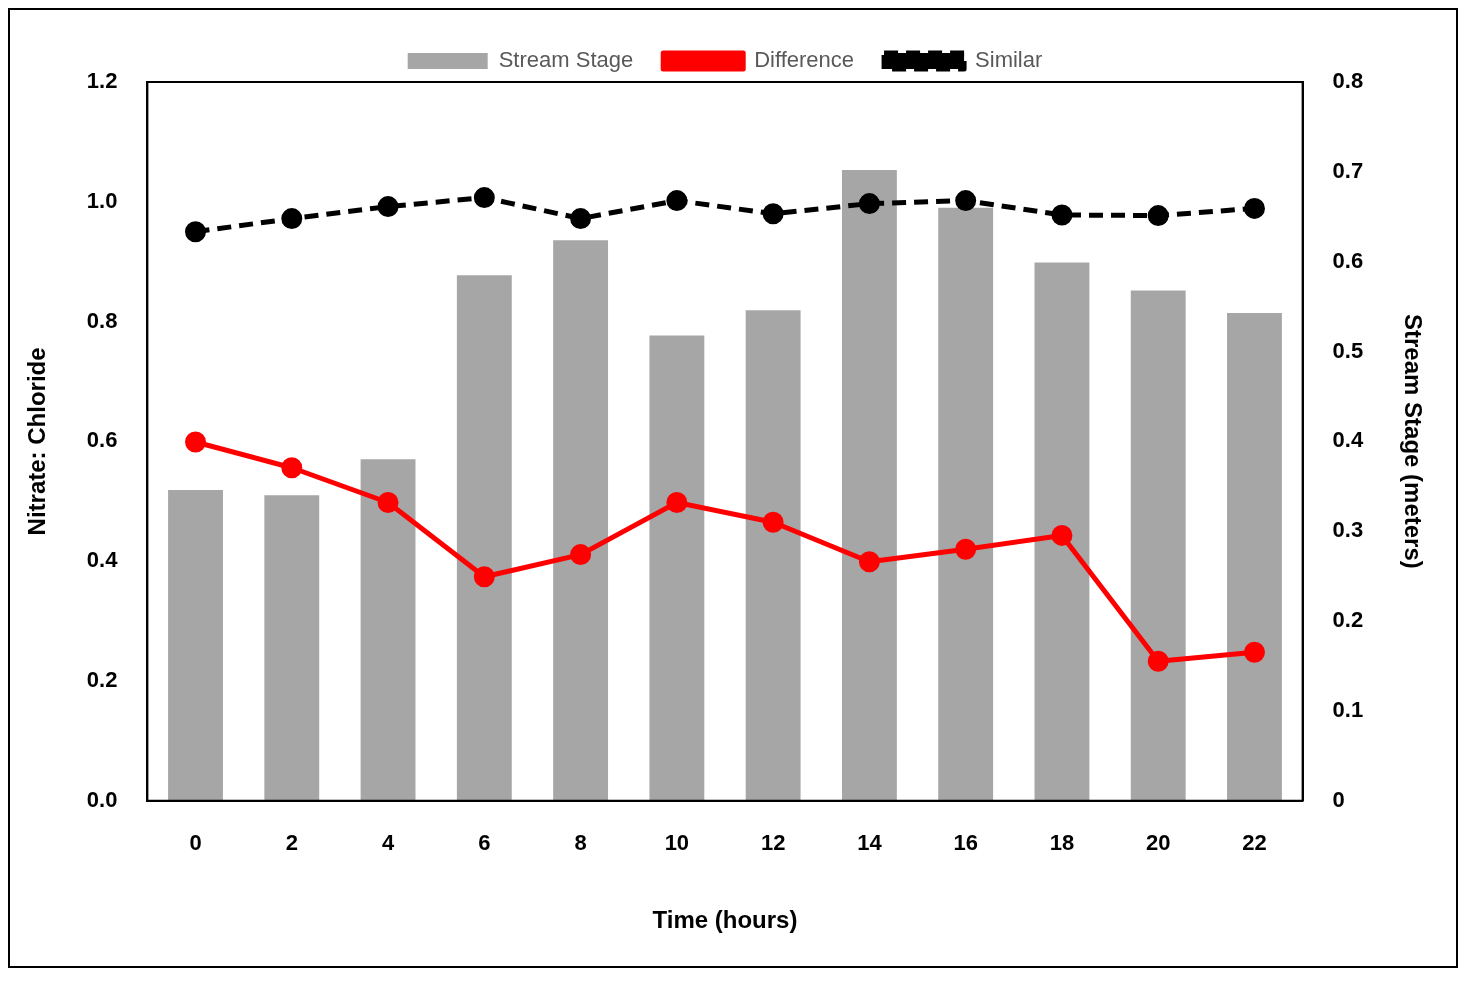 The image size is (1481, 992). I want to click on y2-tick-label: 0.2, so click(1348, 620).